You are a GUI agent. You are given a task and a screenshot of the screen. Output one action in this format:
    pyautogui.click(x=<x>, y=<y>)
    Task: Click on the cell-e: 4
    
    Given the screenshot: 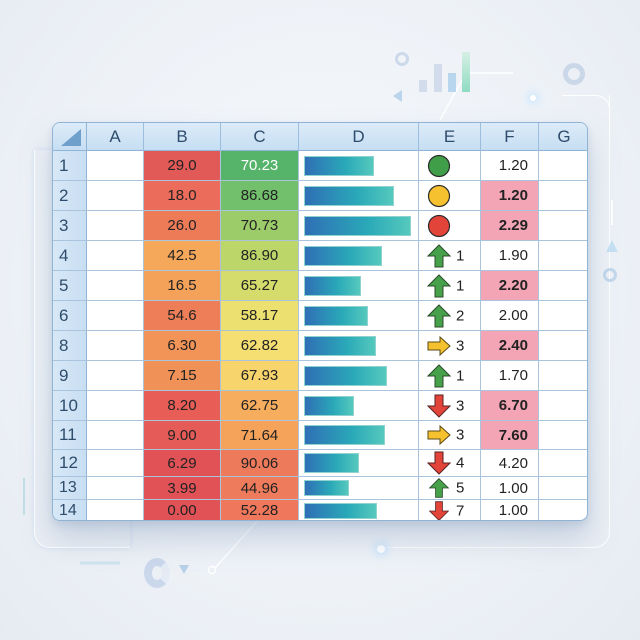 What is the action you would take?
    pyautogui.click(x=450, y=463)
    